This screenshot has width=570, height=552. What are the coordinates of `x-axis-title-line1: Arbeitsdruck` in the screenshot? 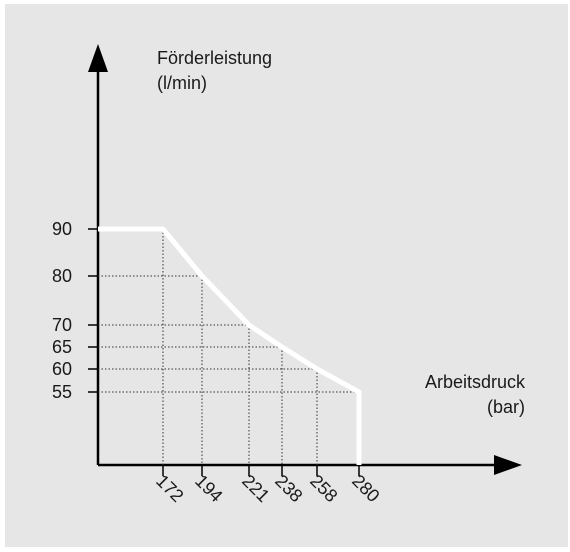 It's located at (475, 382).